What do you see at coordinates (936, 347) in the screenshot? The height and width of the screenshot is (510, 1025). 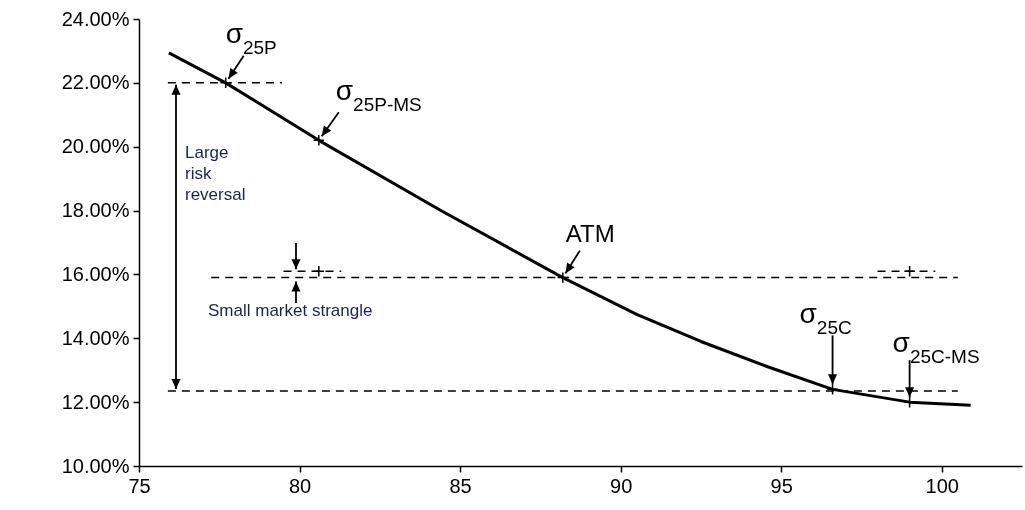 I see `annotation: σ$_{25C-MS}$` at bounding box center [936, 347].